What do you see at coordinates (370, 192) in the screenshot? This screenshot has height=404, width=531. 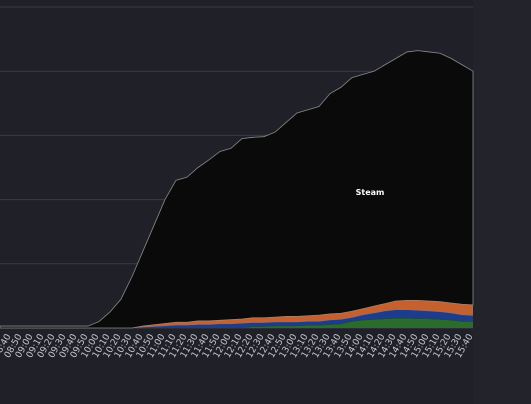 I see `series-label: Steam` at bounding box center [370, 192].